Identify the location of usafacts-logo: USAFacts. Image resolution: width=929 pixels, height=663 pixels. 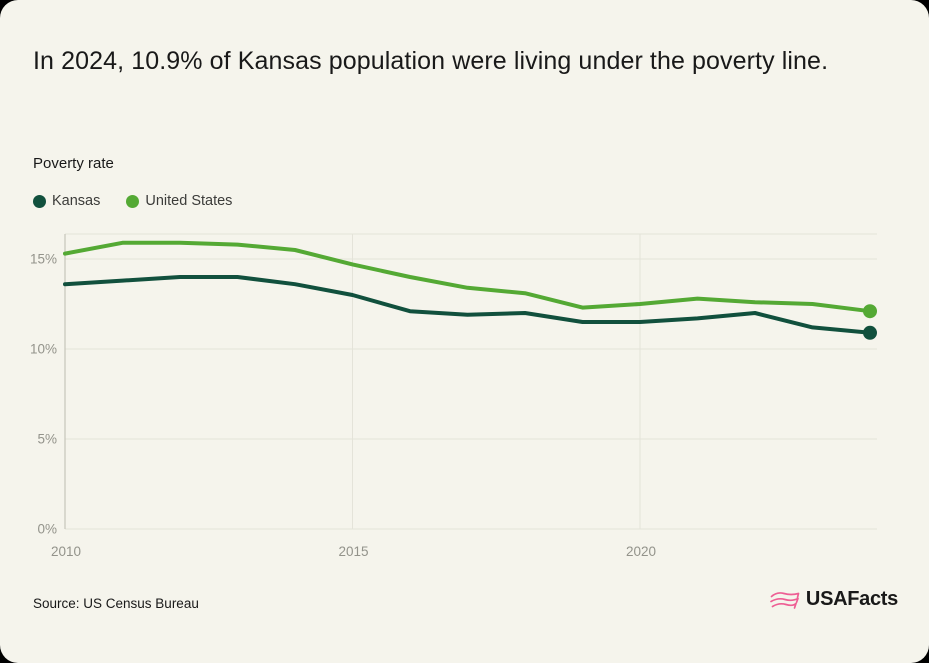
(833, 599).